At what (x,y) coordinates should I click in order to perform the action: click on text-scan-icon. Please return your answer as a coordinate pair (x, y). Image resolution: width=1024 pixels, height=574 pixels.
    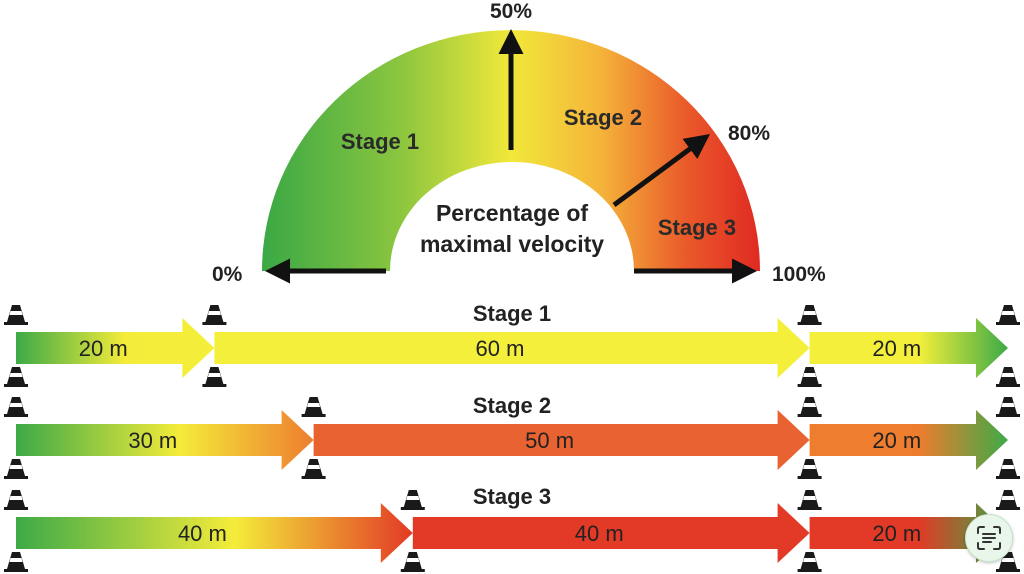
    Looking at the image, I should click on (989, 538).